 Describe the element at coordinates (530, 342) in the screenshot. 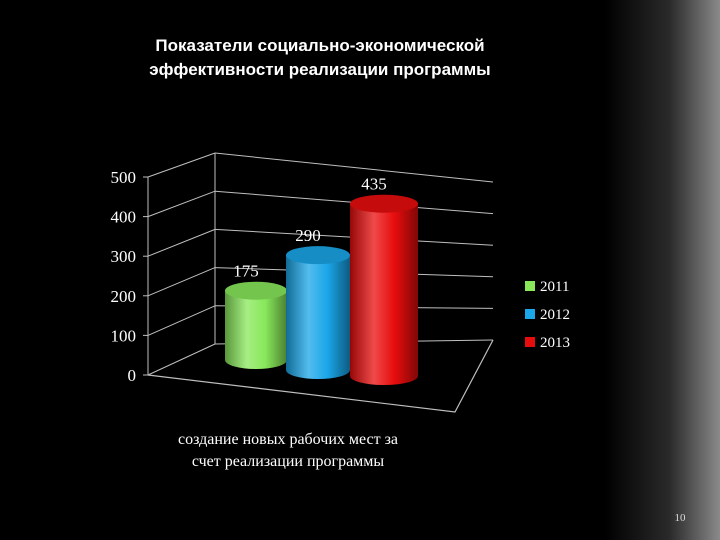

I see `legend-swatch-2013` at that location.